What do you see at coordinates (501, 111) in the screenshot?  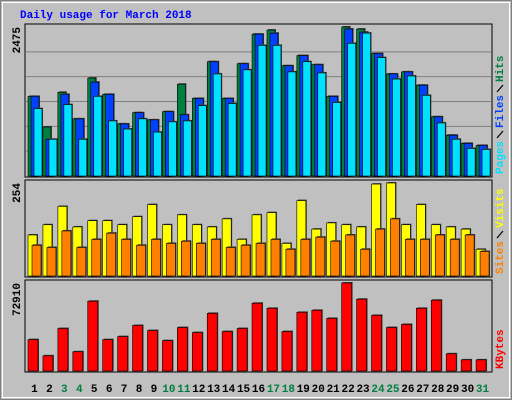 I see `legend-label: Files` at bounding box center [501, 111].